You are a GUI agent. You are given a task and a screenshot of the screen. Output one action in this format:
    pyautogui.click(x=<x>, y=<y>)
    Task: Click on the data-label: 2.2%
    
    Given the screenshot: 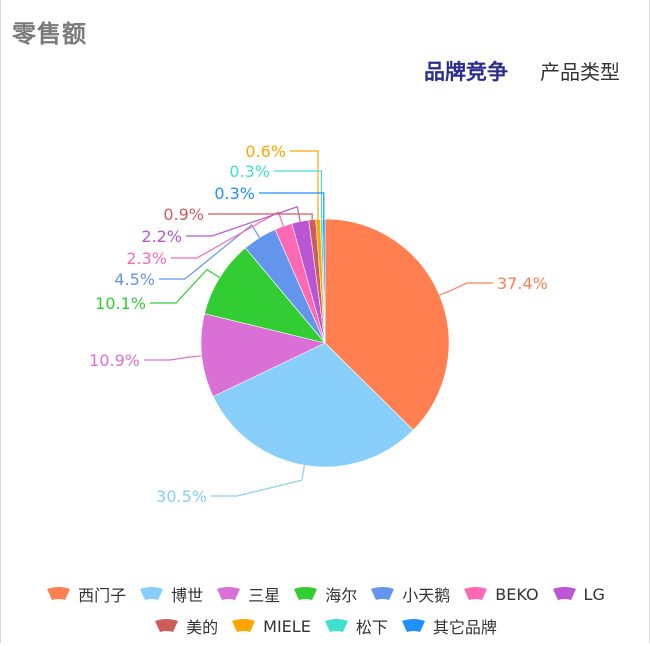 What is the action you would take?
    pyautogui.click(x=161, y=236)
    